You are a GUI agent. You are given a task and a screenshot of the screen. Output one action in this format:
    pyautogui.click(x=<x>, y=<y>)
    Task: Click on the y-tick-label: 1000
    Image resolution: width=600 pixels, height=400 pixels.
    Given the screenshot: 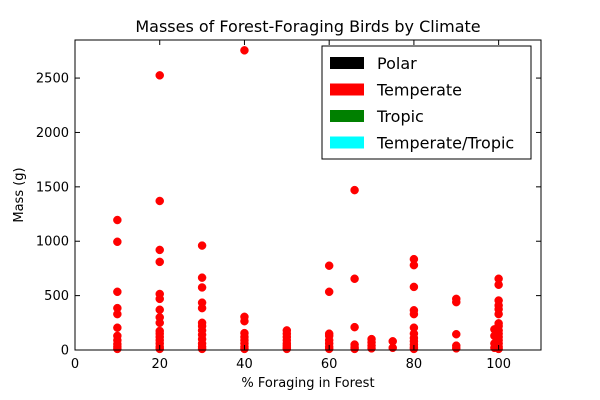 What is the action you would take?
    pyautogui.click(x=52, y=242)
    